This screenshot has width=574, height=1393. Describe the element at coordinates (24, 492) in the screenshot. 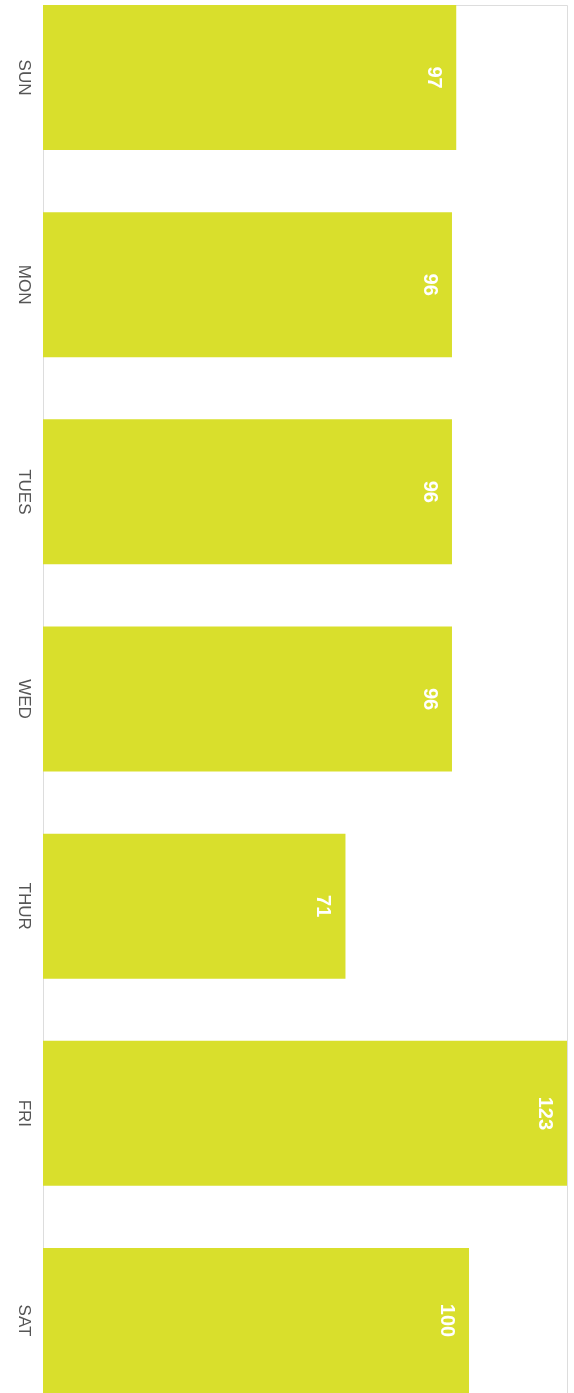

I see `y-tick-label: TUES` at that location.